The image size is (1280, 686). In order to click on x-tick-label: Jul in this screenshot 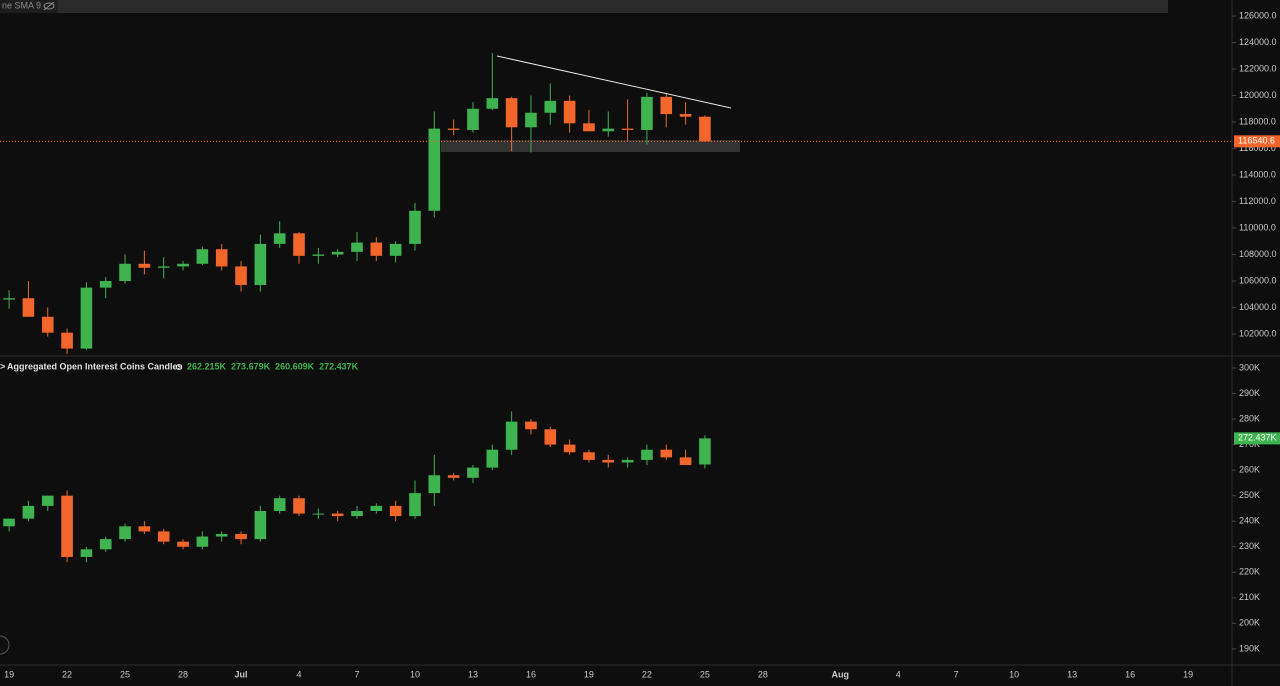, I will do `click(241, 674)`.